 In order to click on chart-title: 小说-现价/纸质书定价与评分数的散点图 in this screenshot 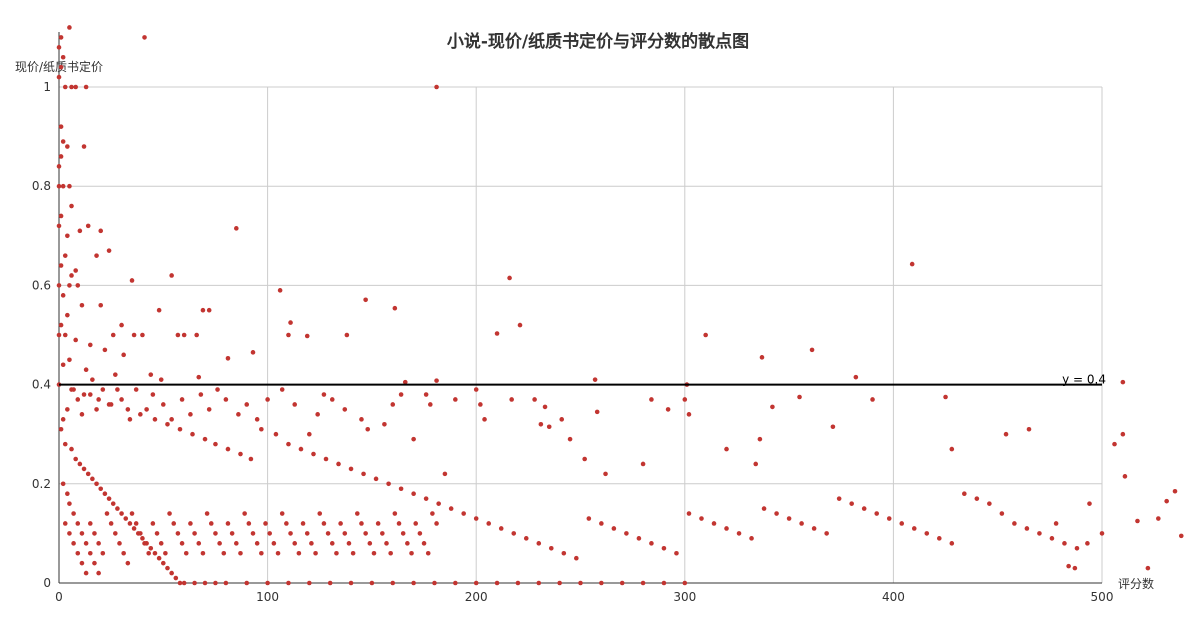, I will do `click(598, 41)`.